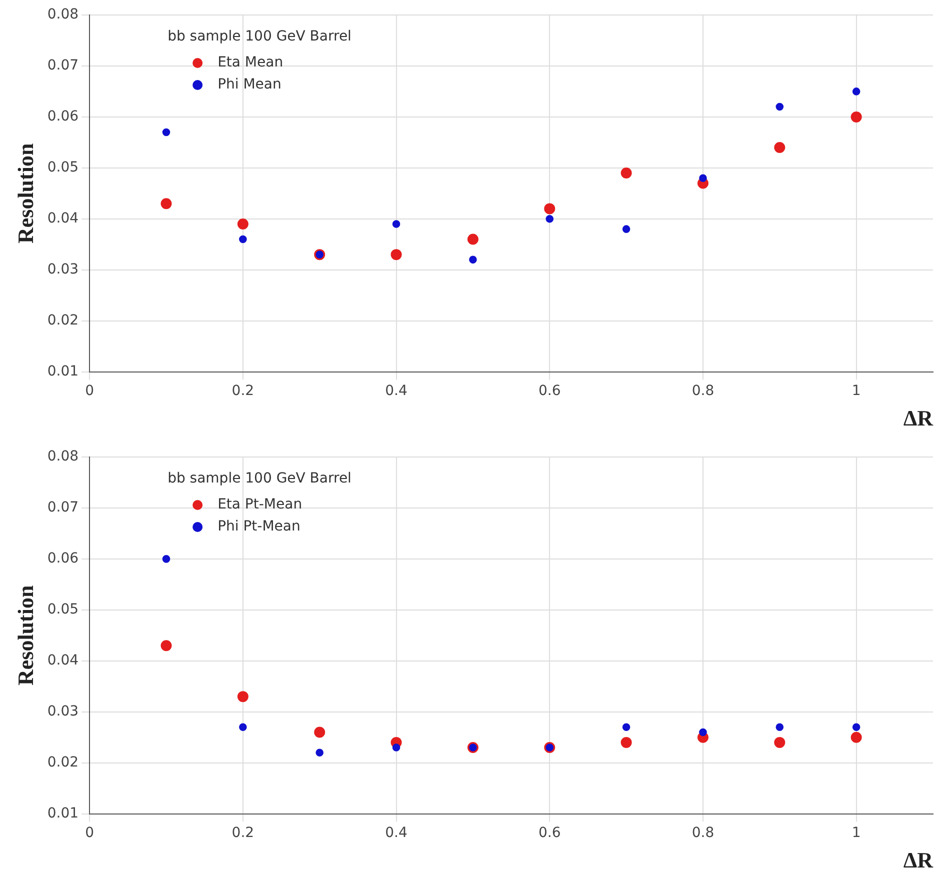  What do you see at coordinates (251, 62) in the screenshot?
I see `legend-label: Eta Mean` at bounding box center [251, 62].